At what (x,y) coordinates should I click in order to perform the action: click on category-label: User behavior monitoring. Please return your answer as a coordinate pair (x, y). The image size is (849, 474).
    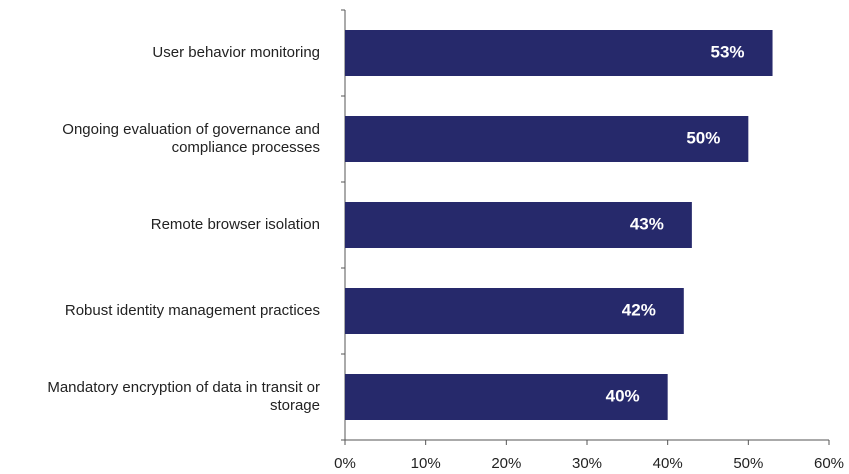
    Looking at the image, I should click on (236, 52).